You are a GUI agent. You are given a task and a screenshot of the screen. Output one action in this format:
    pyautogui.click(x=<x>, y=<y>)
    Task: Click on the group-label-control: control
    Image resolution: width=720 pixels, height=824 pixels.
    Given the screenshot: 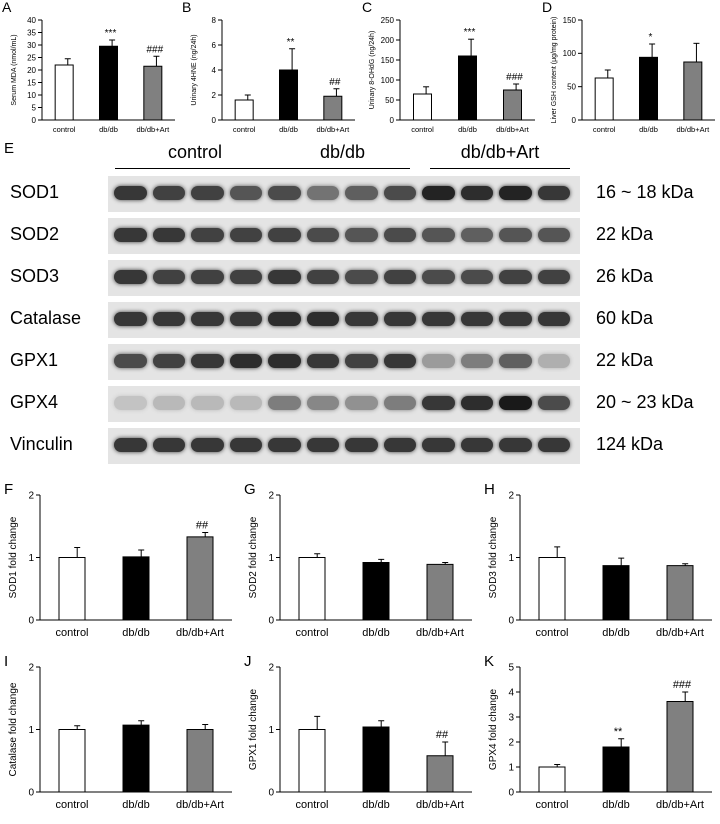 What is the action you would take?
    pyautogui.click(x=195, y=152)
    